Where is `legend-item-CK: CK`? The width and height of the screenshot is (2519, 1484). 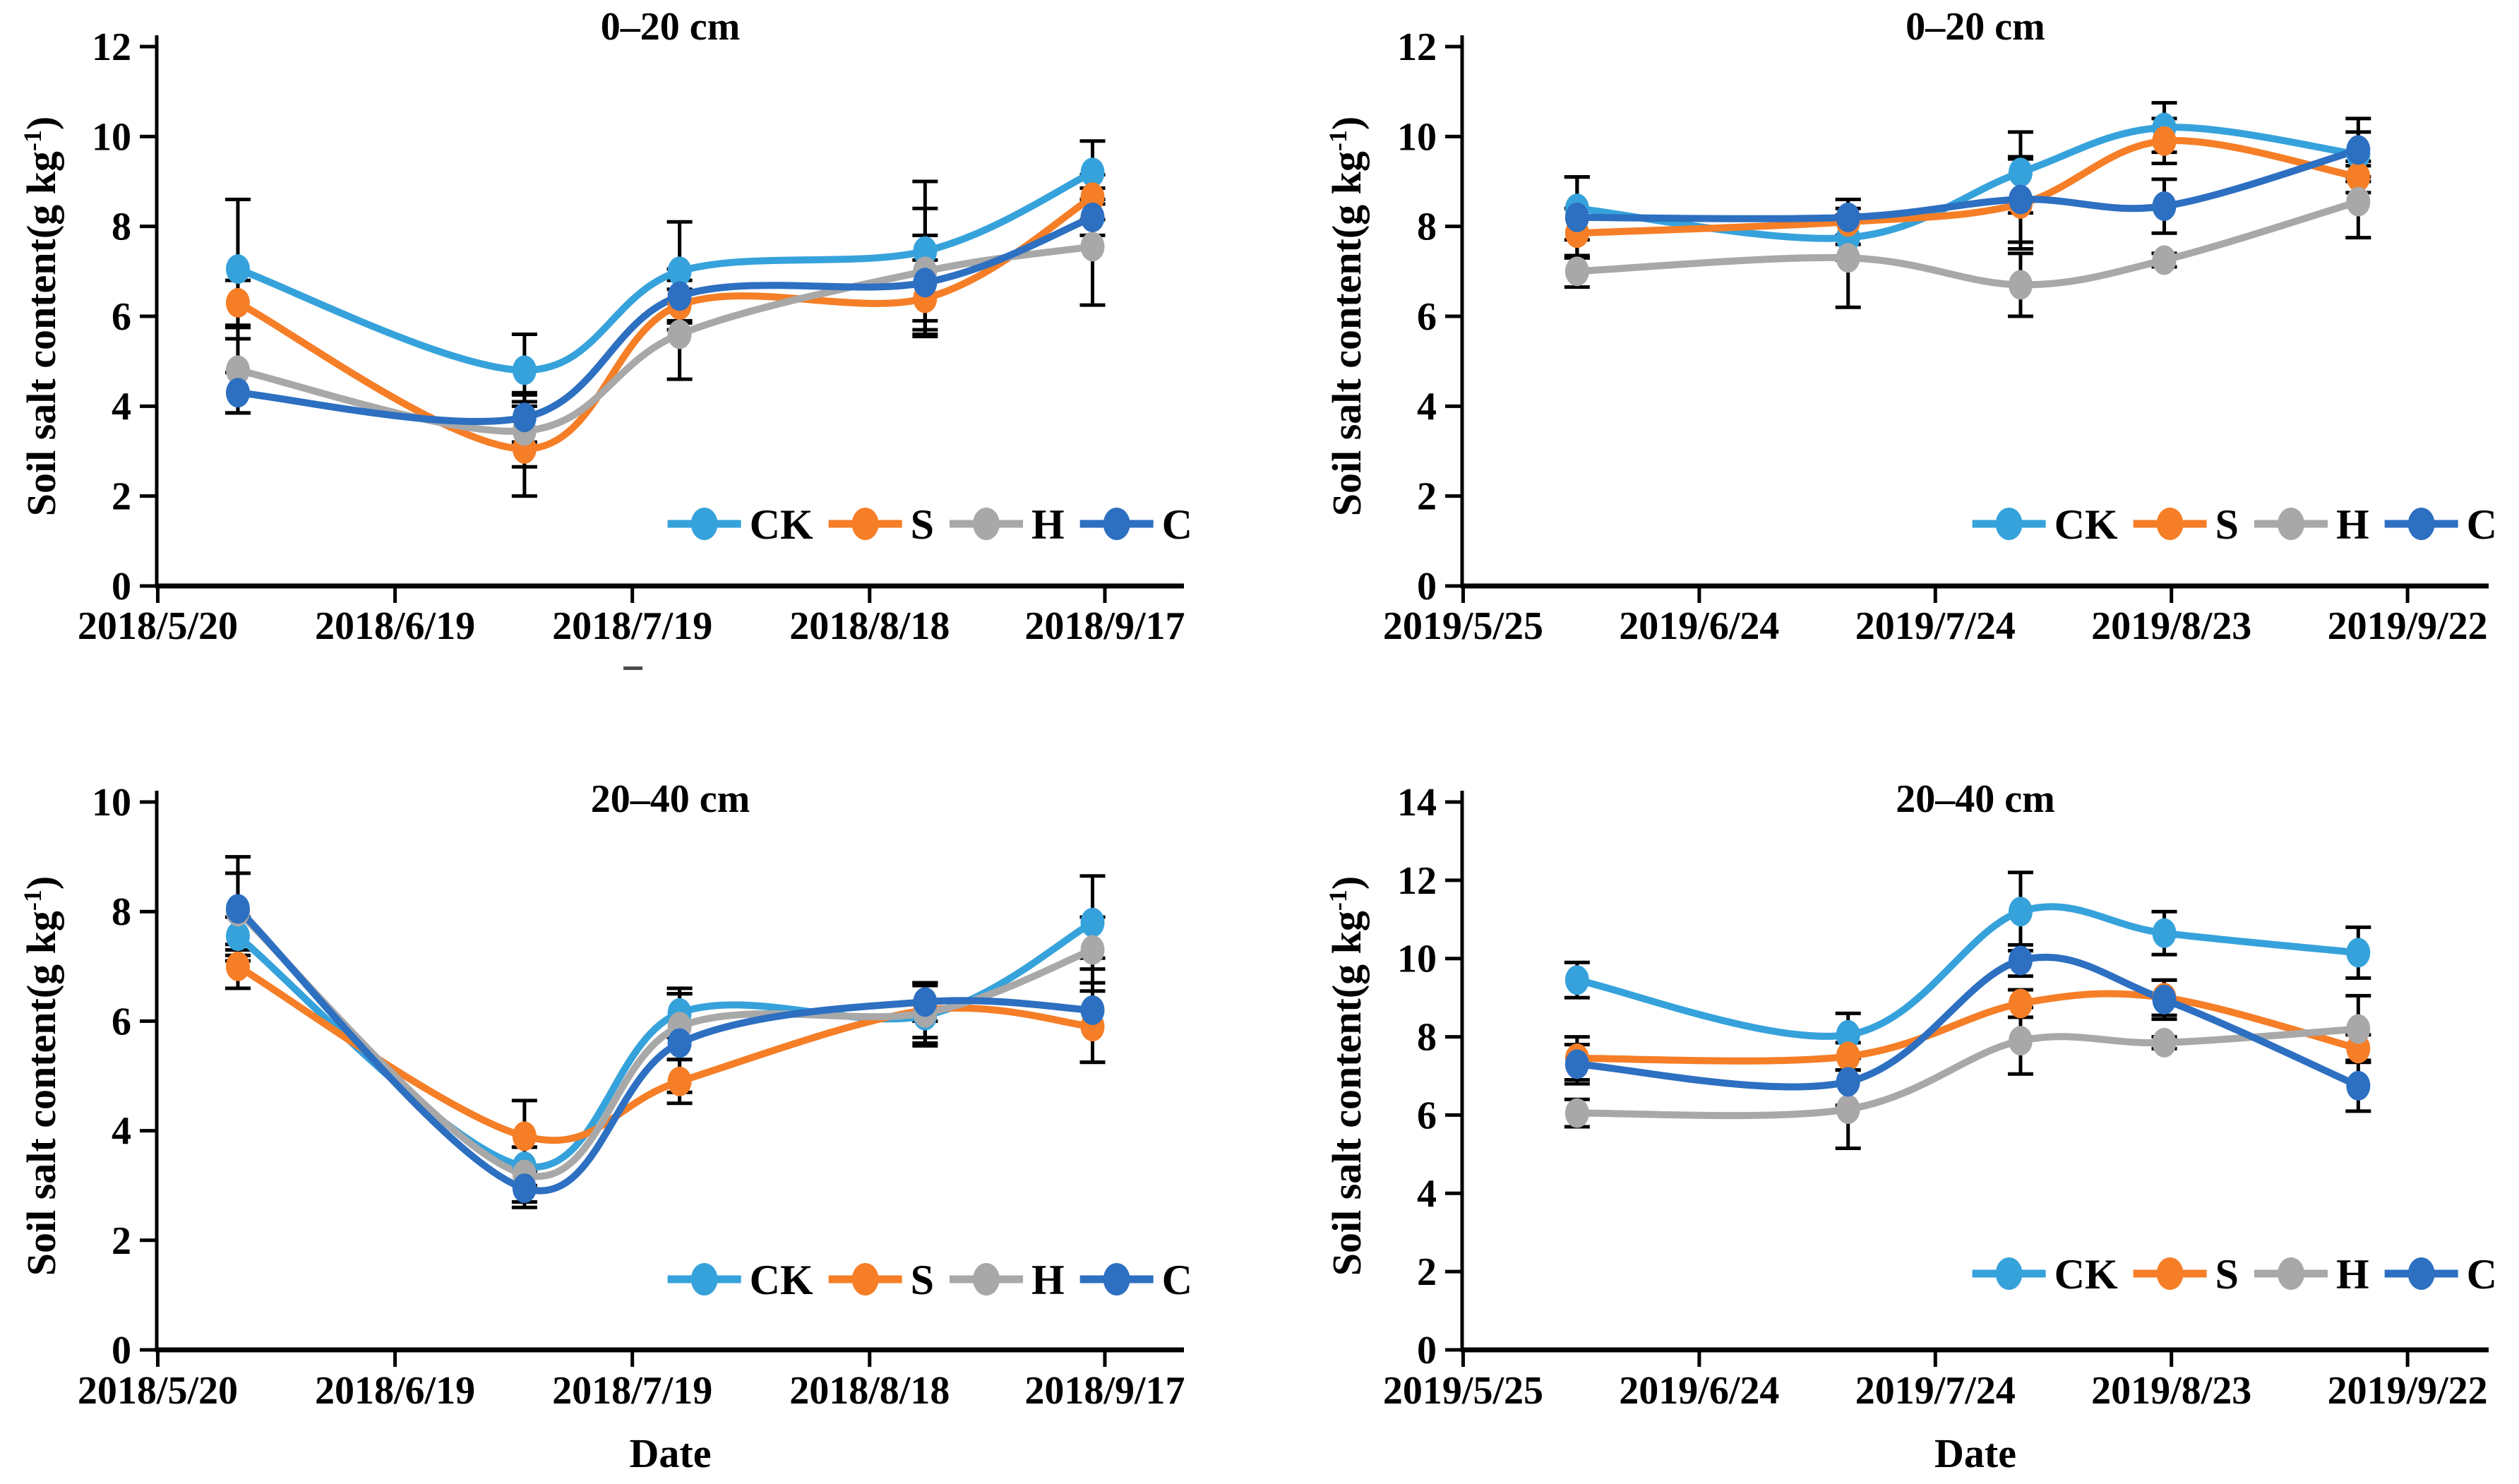 legend-item-CK: CK is located at coordinates (740, 524).